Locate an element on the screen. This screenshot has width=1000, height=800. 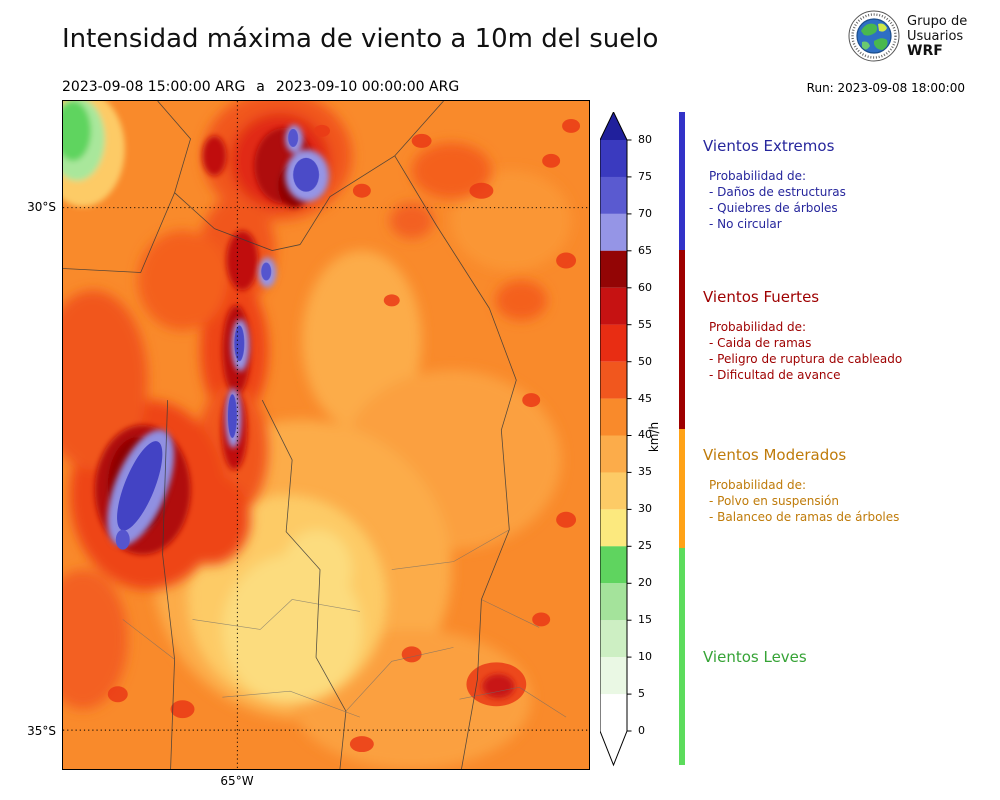
effect-item: - Quiebres de árboles is located at coordinates (773, 208).